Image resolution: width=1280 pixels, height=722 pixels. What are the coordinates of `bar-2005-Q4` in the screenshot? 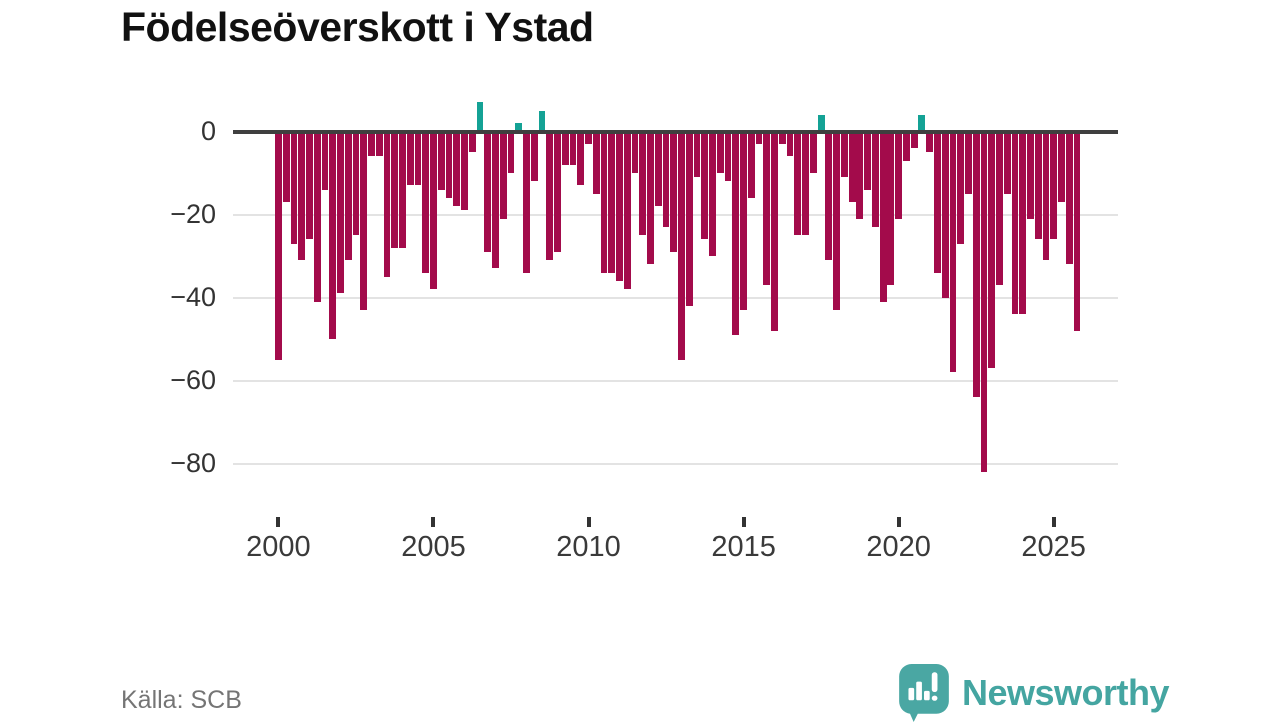 It's located at (457, 169).